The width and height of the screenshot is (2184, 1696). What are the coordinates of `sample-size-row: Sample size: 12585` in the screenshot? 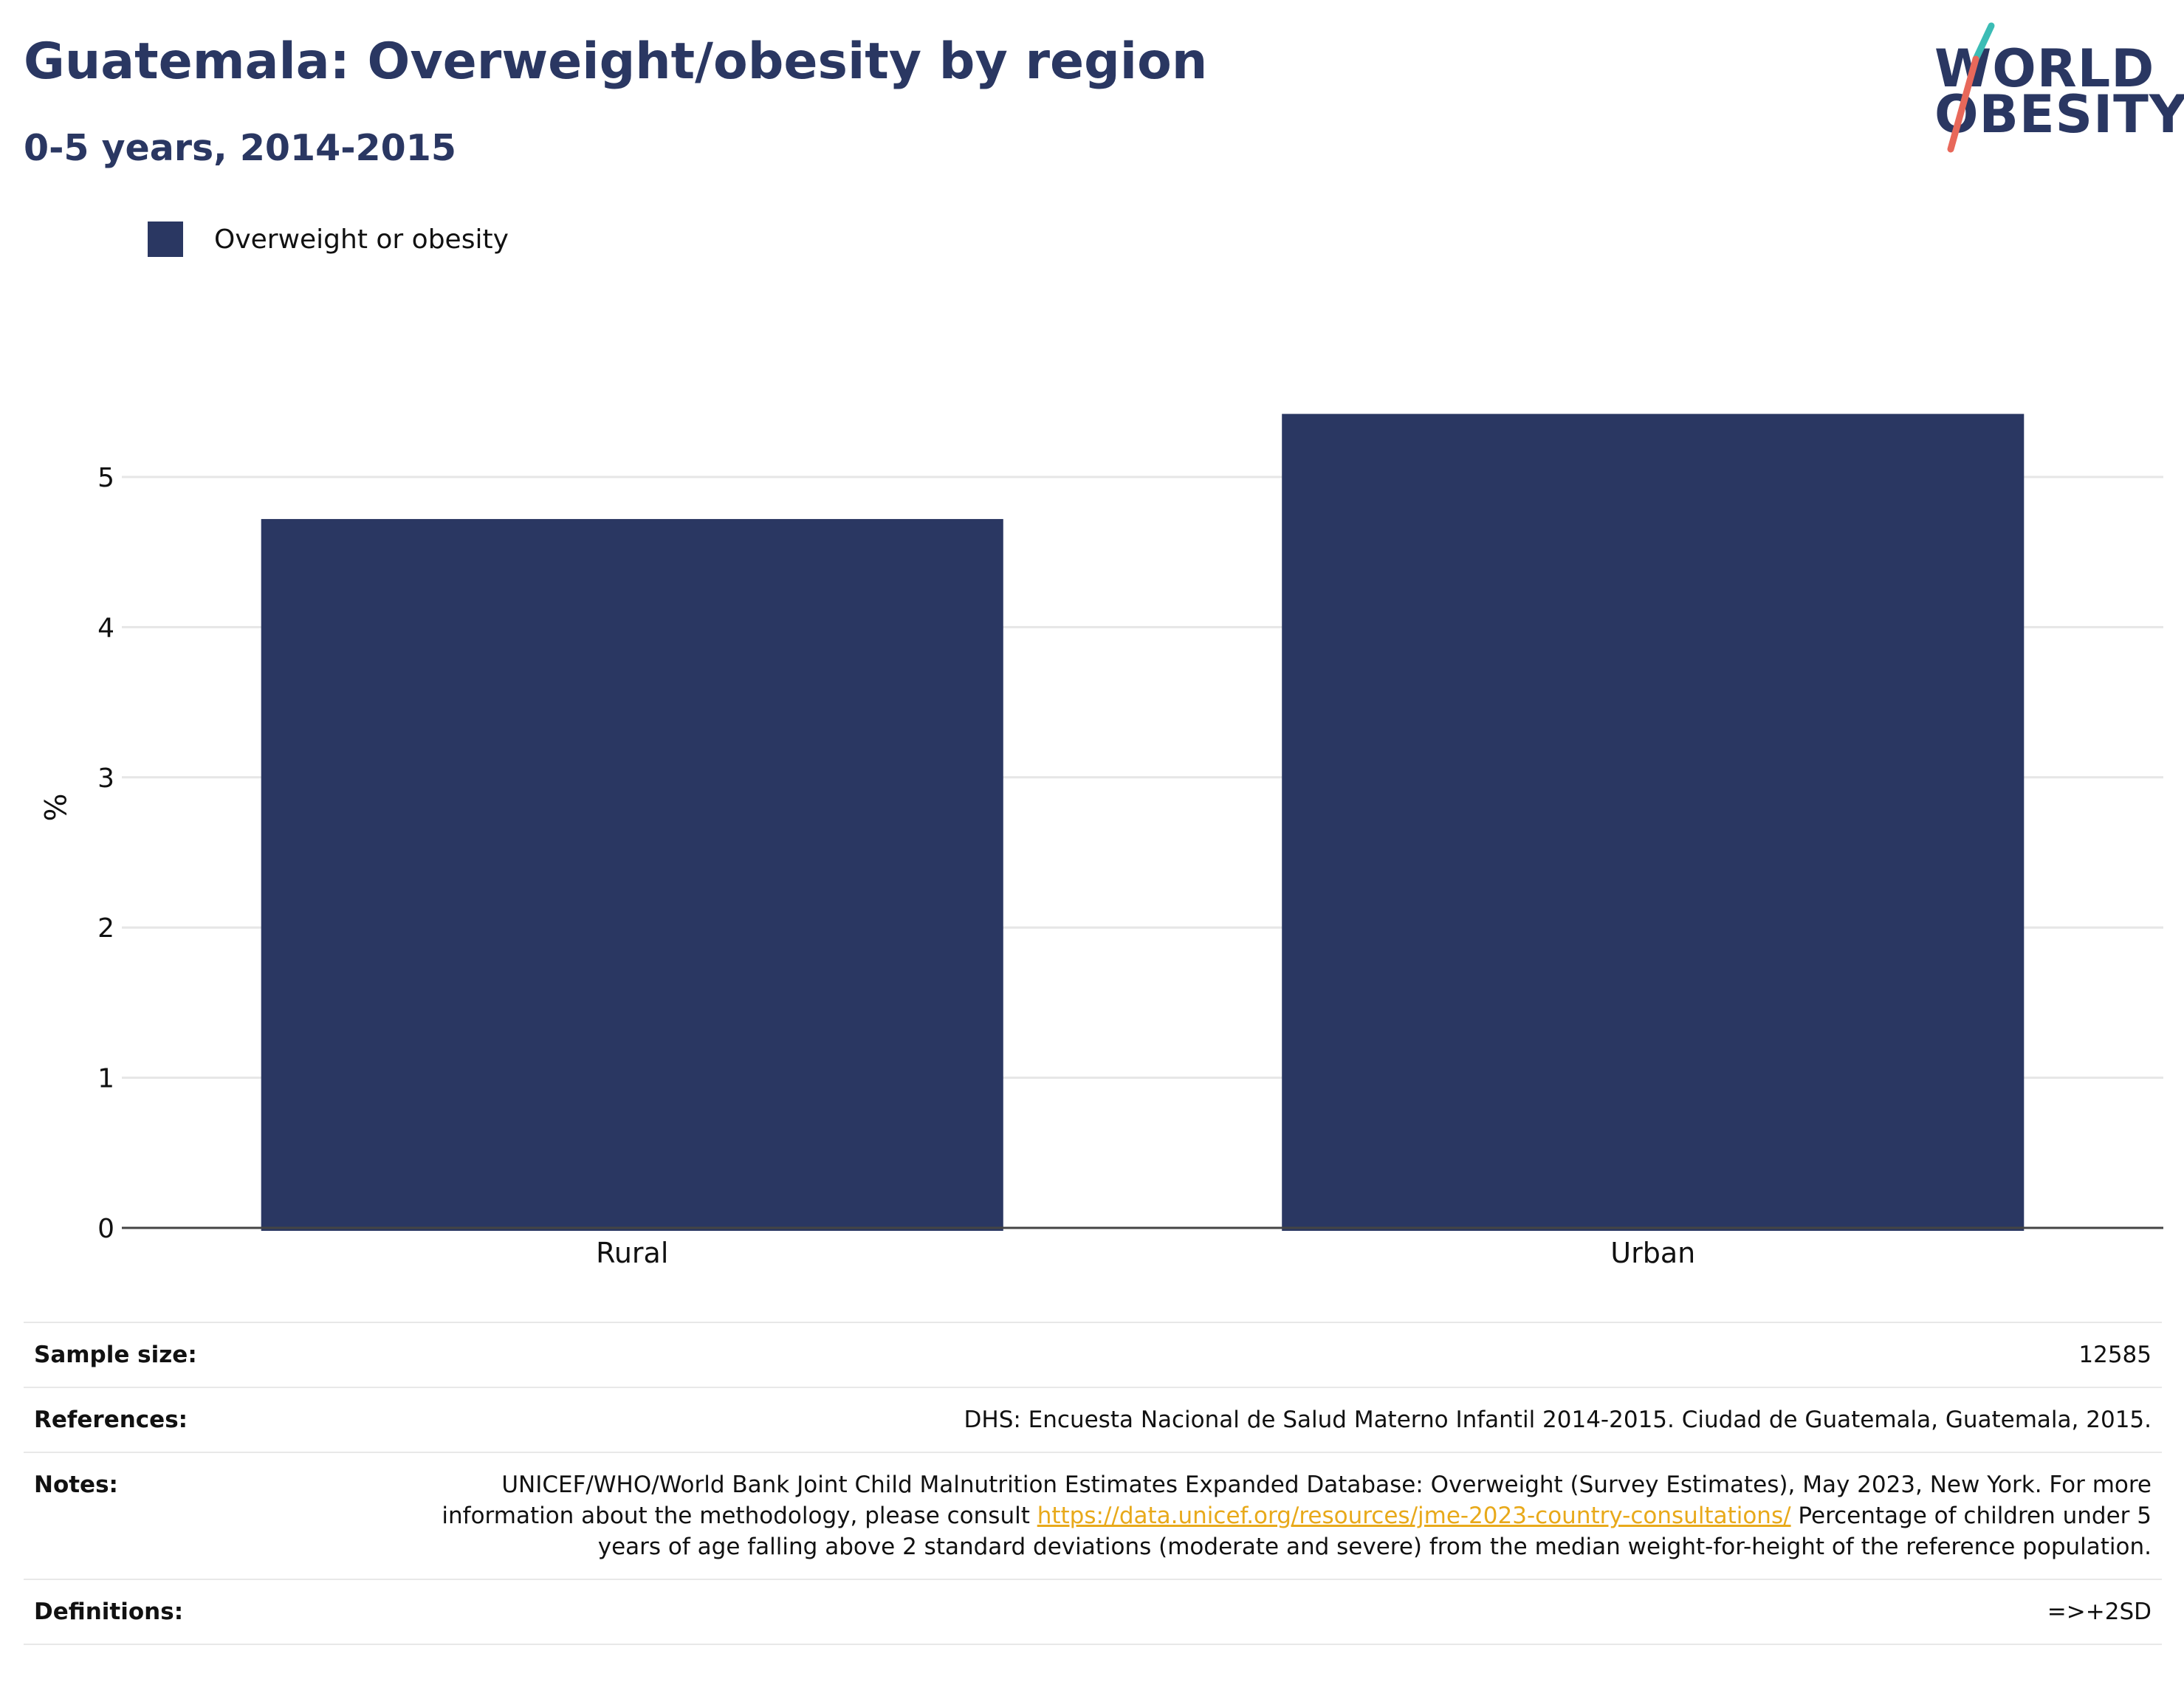 It's located at (1093, 1355).